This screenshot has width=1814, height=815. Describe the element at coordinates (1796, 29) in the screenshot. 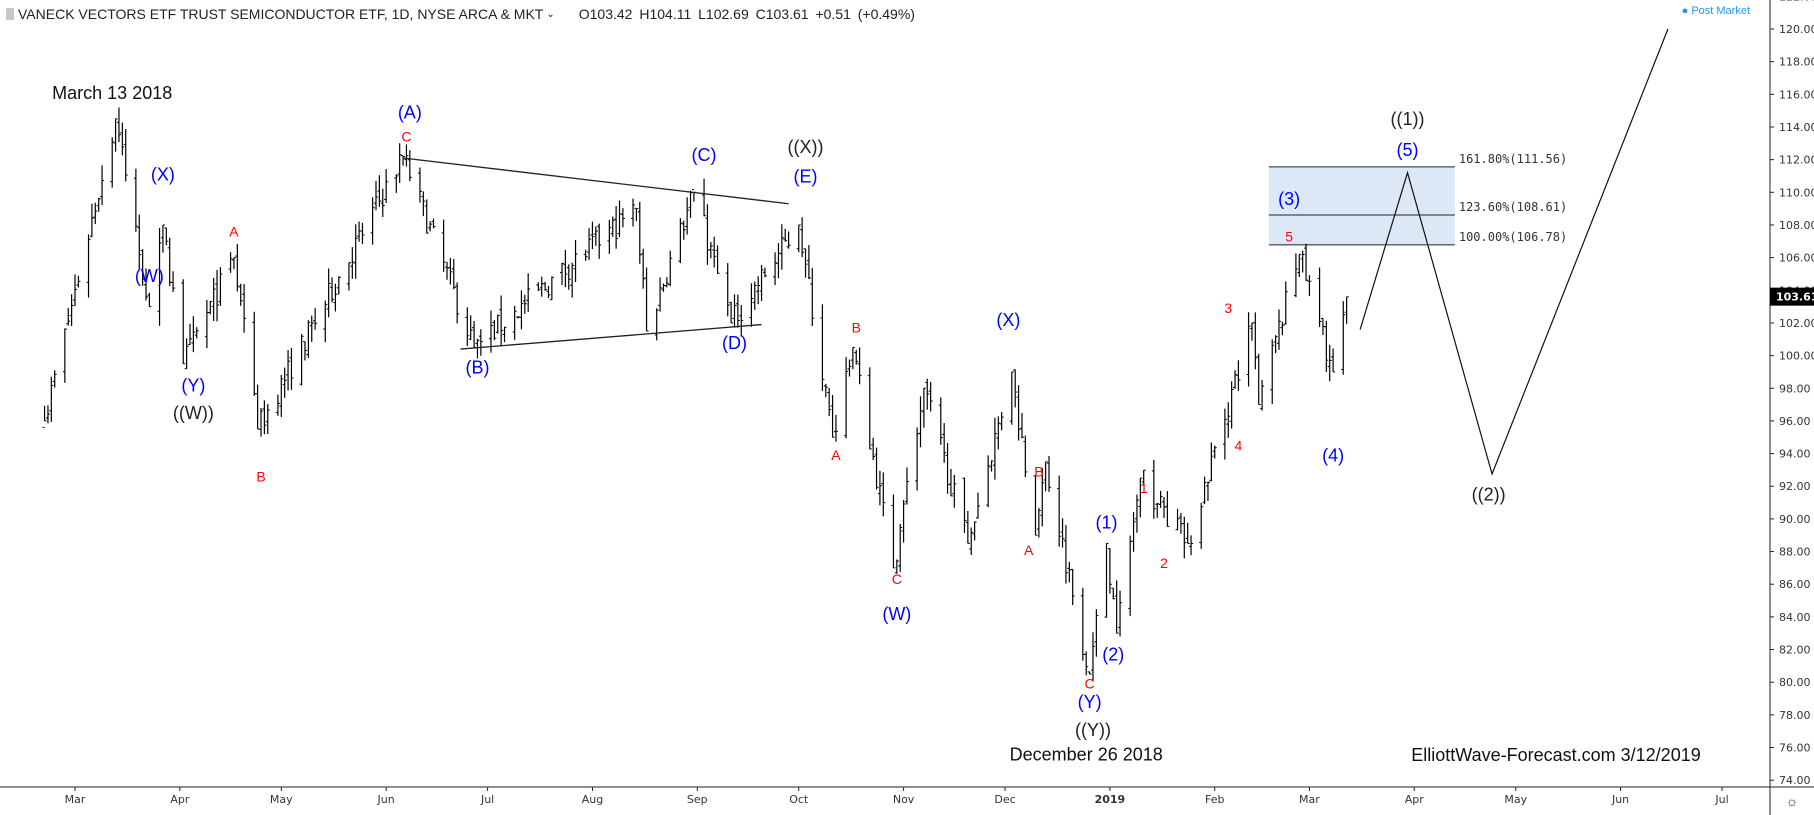

I see `y-tick-label: 120.00` at that location.